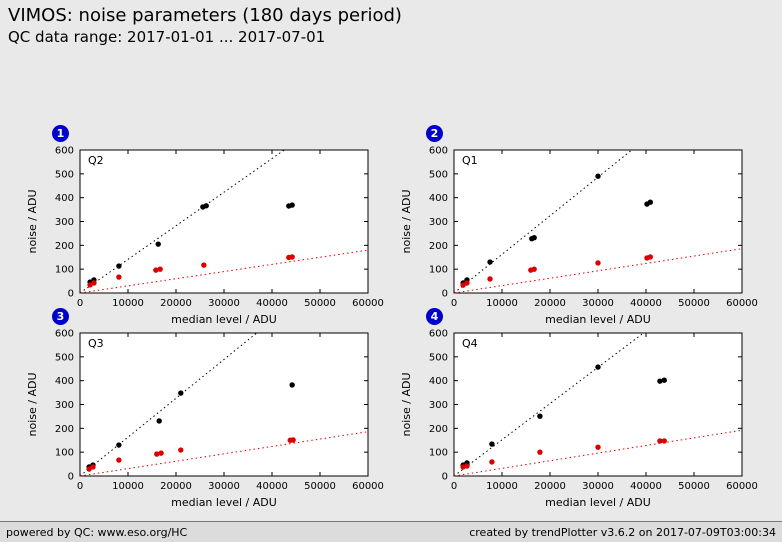  What do you see at coordinates (97, 532) in the screenshot?
I see `footer-powered-by: powered by QC: www.eso.org/HC` at bounding box center [97, 532].